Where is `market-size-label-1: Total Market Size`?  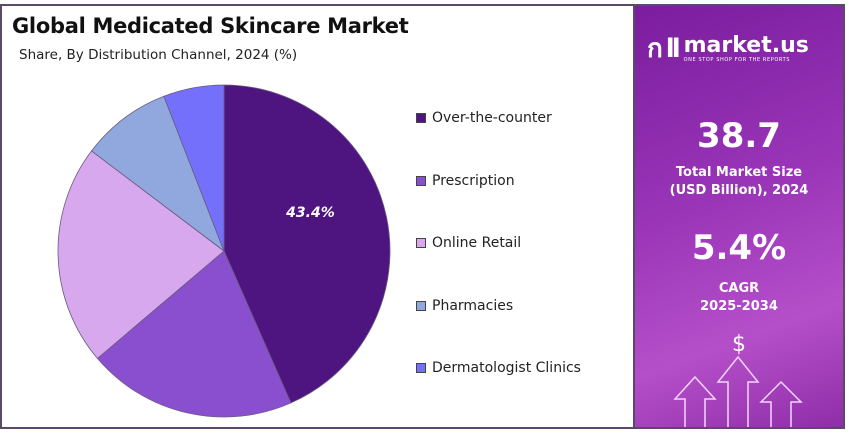 market-size-label-1: Total Market Size is located at coordinates (739, 172).